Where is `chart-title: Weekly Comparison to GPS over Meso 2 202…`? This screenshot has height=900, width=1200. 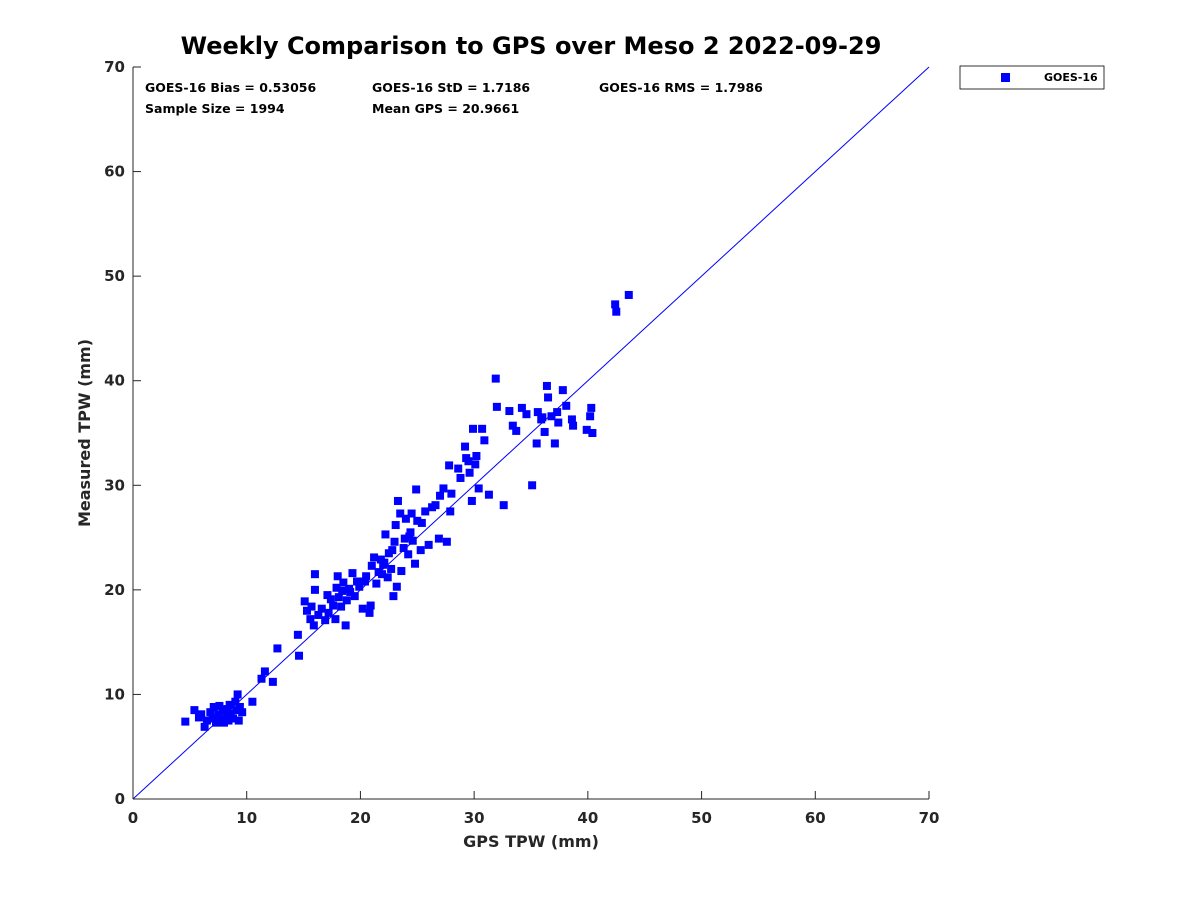
chart-title: Weekly Comparison to GPS over Meso 2 202… is located at coordinates (531, 46).